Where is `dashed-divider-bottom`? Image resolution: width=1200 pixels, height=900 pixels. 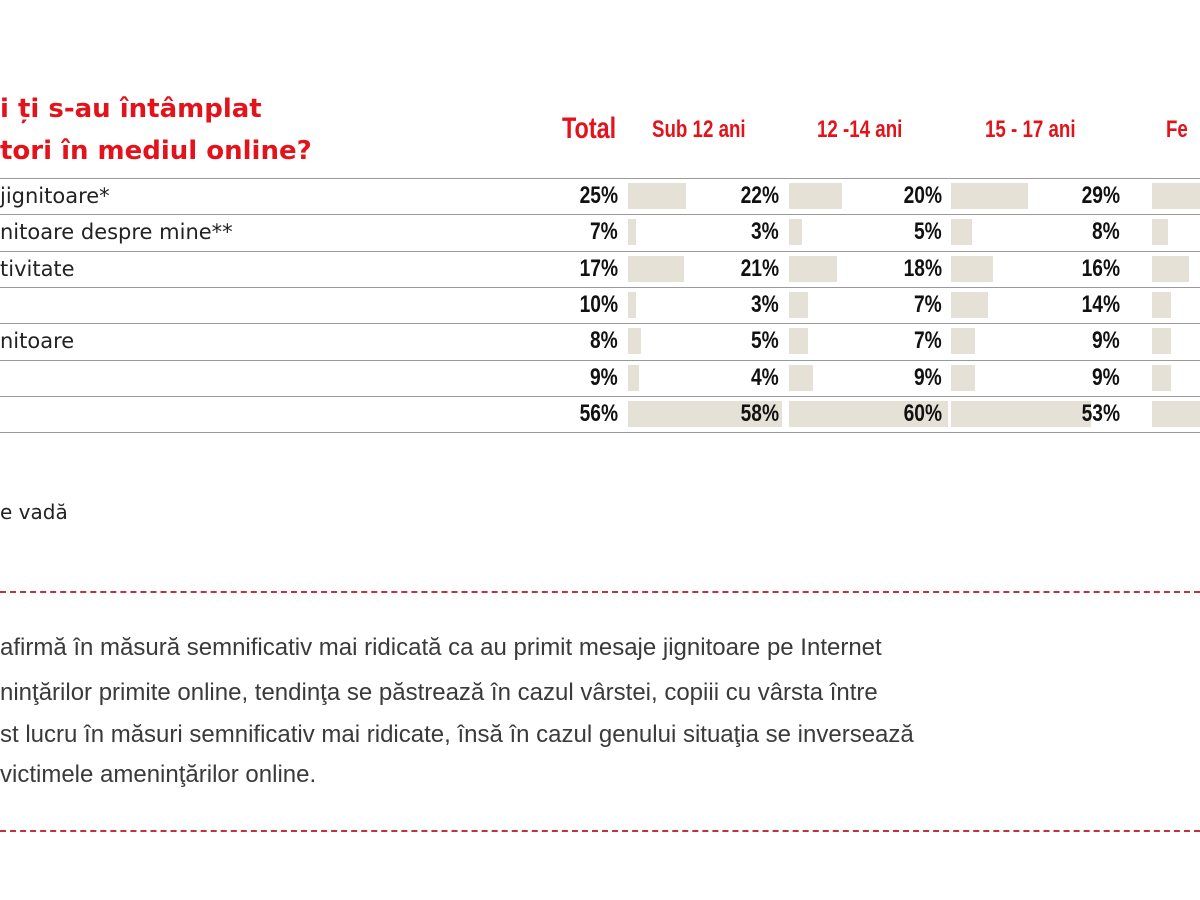
dashed-divider-bottom is located at coordinates (600, 831).